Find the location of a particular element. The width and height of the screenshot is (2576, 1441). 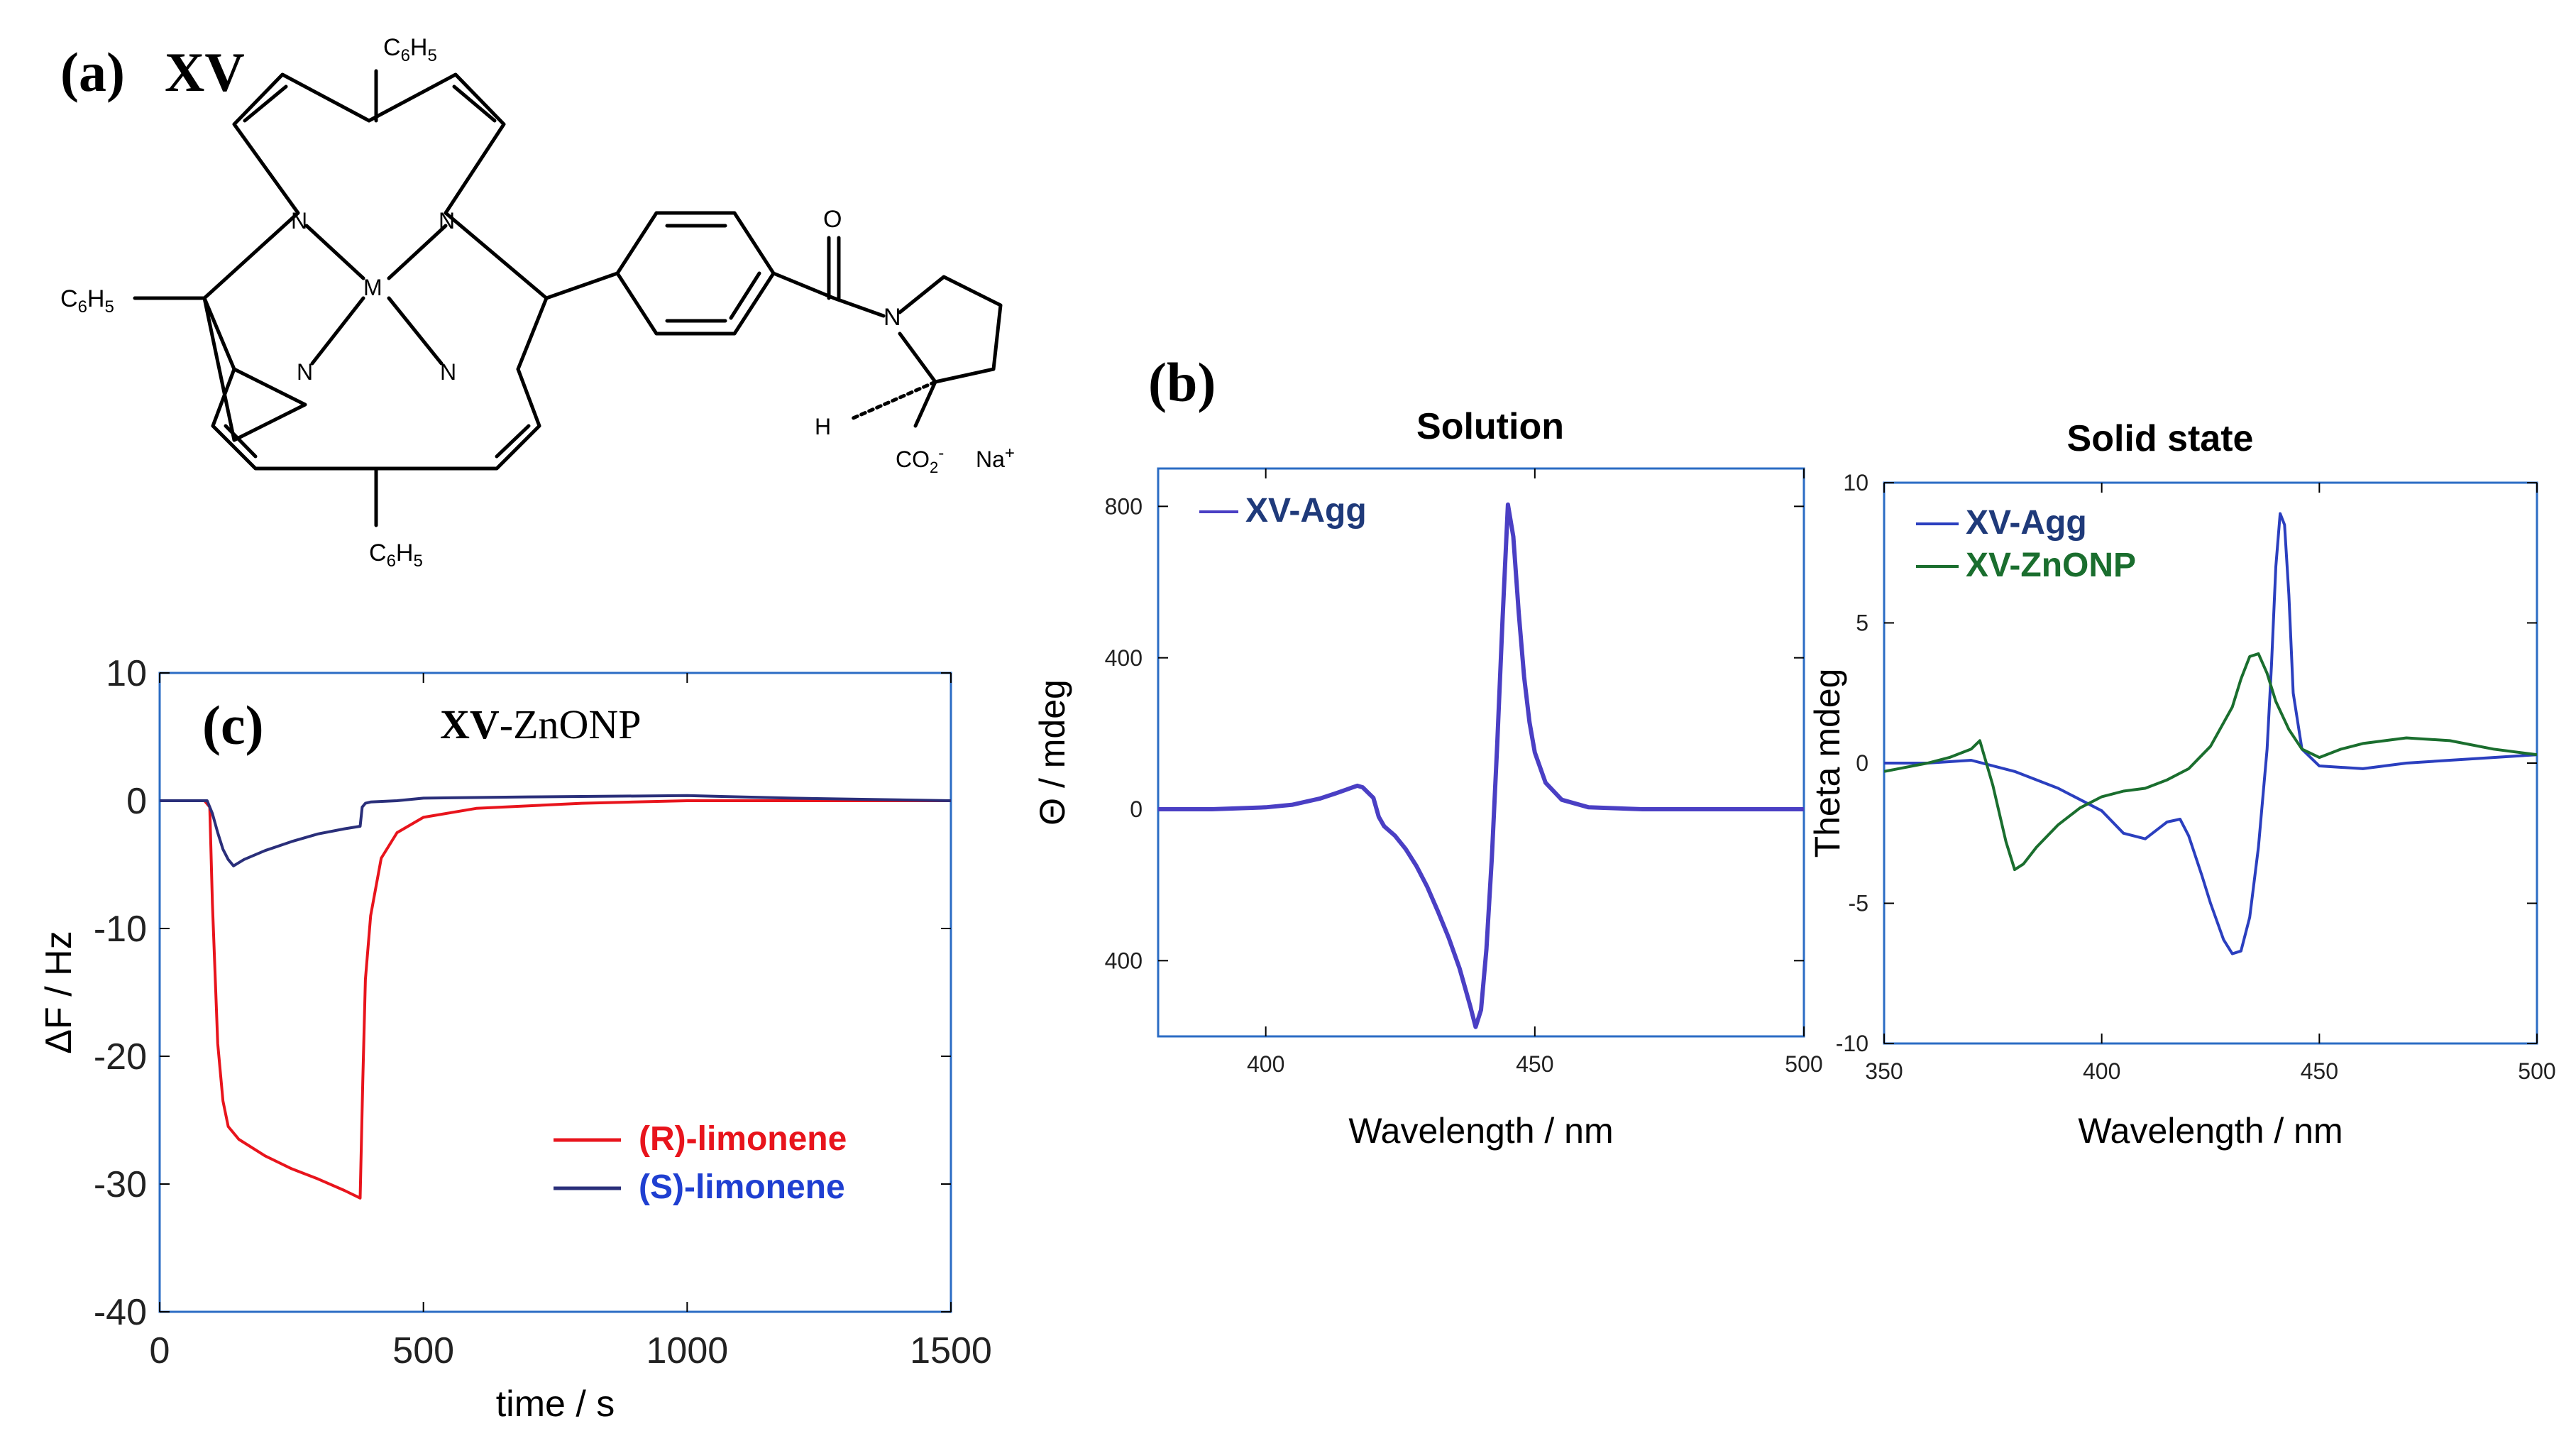

bond-lower-left-pyrrole-b is located at coordinates (294, 419).